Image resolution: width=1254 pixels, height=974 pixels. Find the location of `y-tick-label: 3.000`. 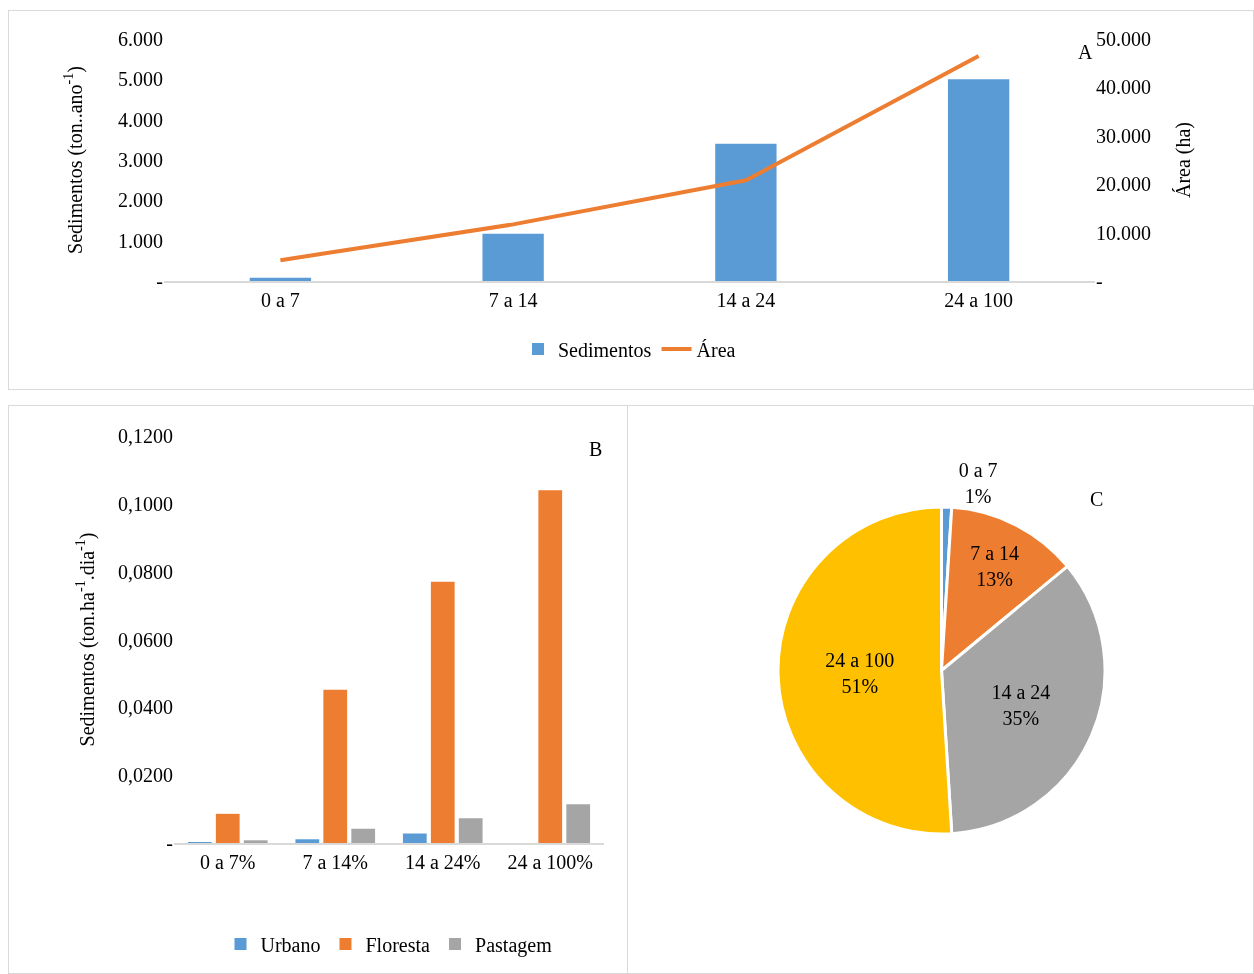

y-tick-label: 3.000 is located at coordinates (140, 160).